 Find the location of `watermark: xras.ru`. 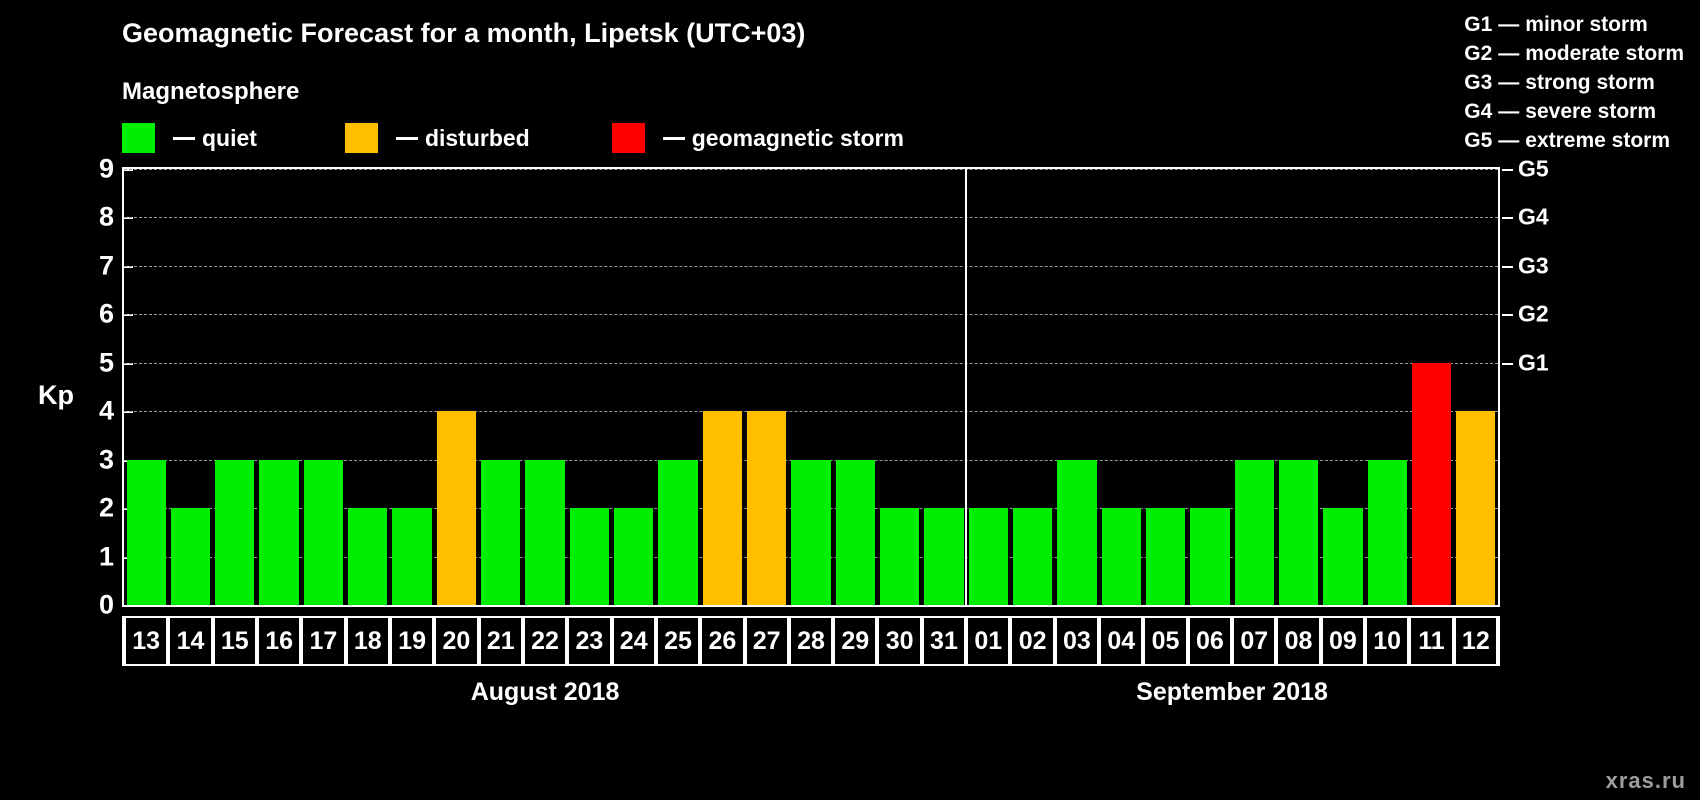

watermark: xras.ru is located at coordinates (1645, 780).